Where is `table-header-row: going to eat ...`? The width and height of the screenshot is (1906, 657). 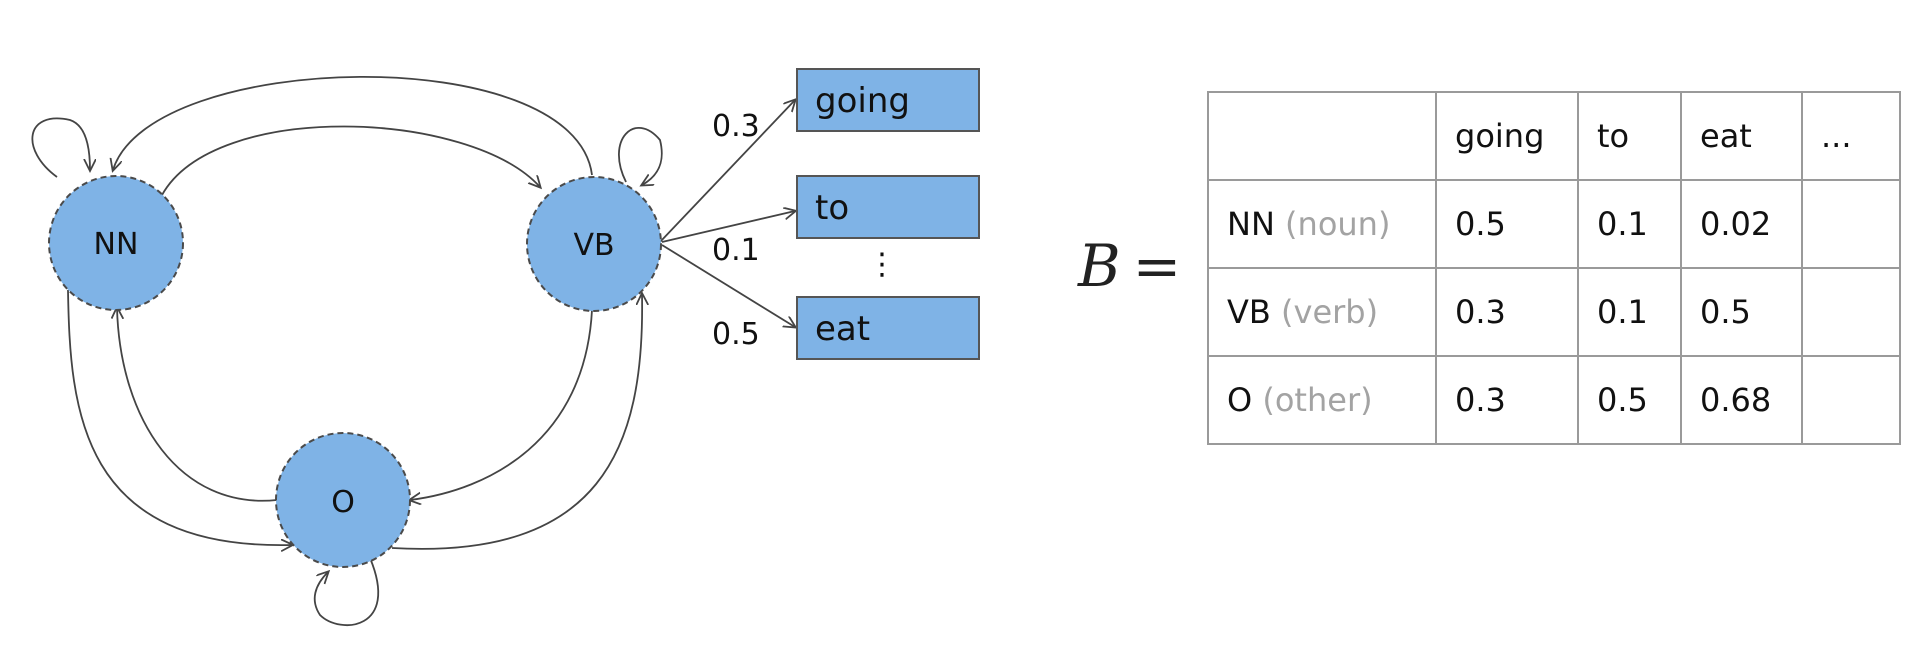
table-header-row: going to eat ... is located at coordinates (1554, 136).